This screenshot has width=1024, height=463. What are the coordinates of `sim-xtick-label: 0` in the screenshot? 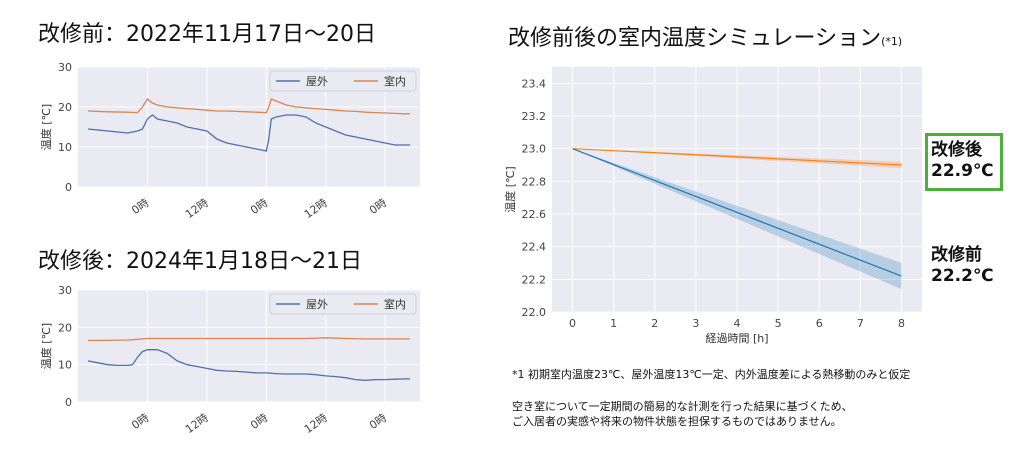 It's located at (572, 323).